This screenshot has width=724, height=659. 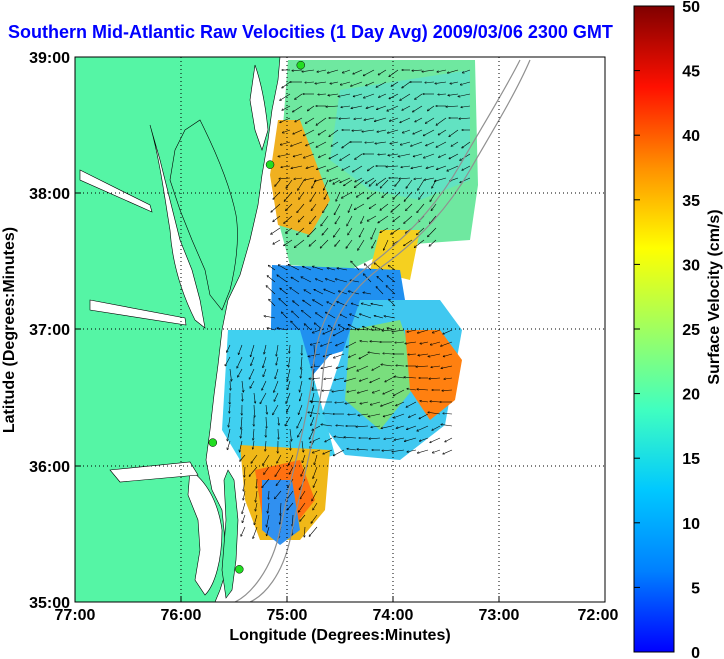 I want to click on y-axis-label: Latitude (Degrees:Minutes), so click(x=9, y=330).